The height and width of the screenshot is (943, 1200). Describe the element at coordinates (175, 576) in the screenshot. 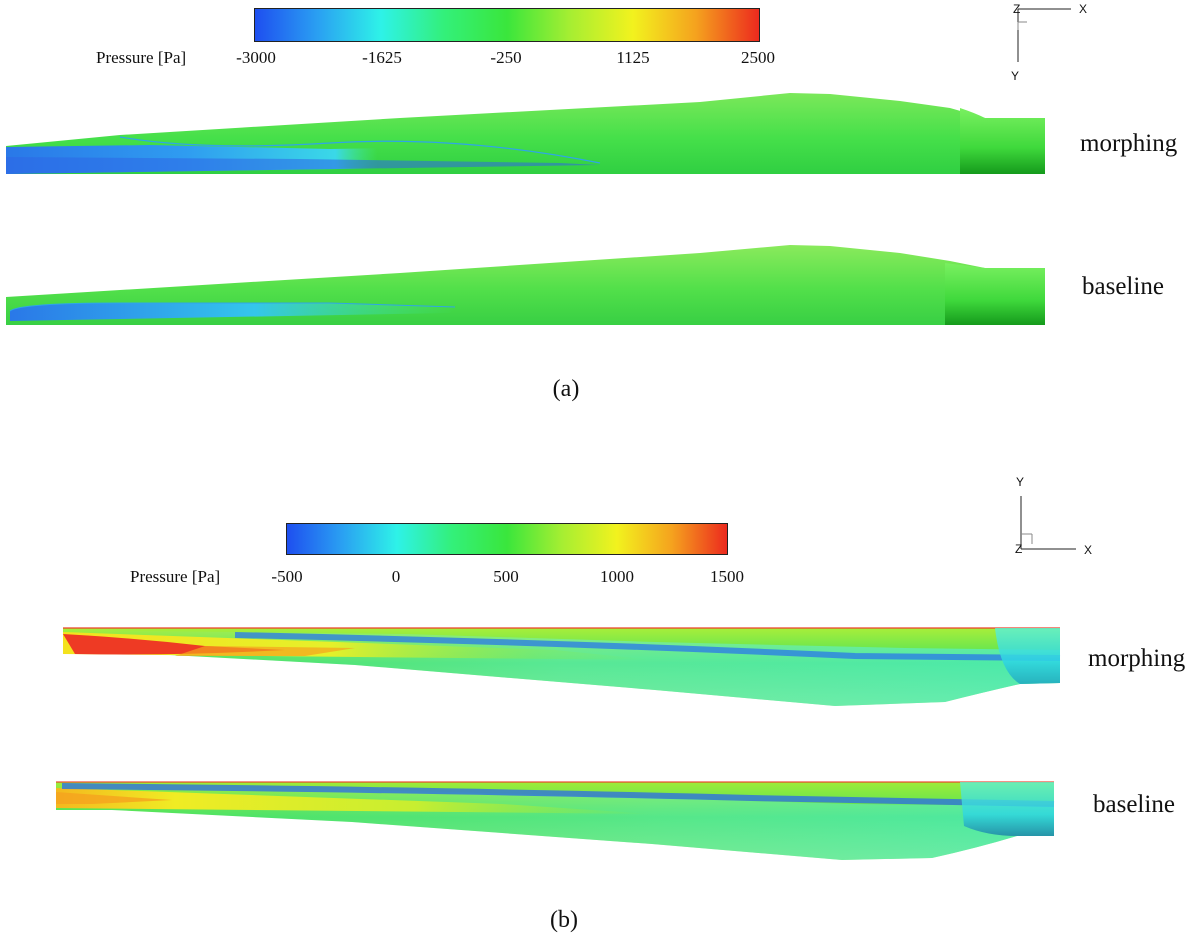

I see `colorbar-title-b: Pressure [Pa]` at that location.